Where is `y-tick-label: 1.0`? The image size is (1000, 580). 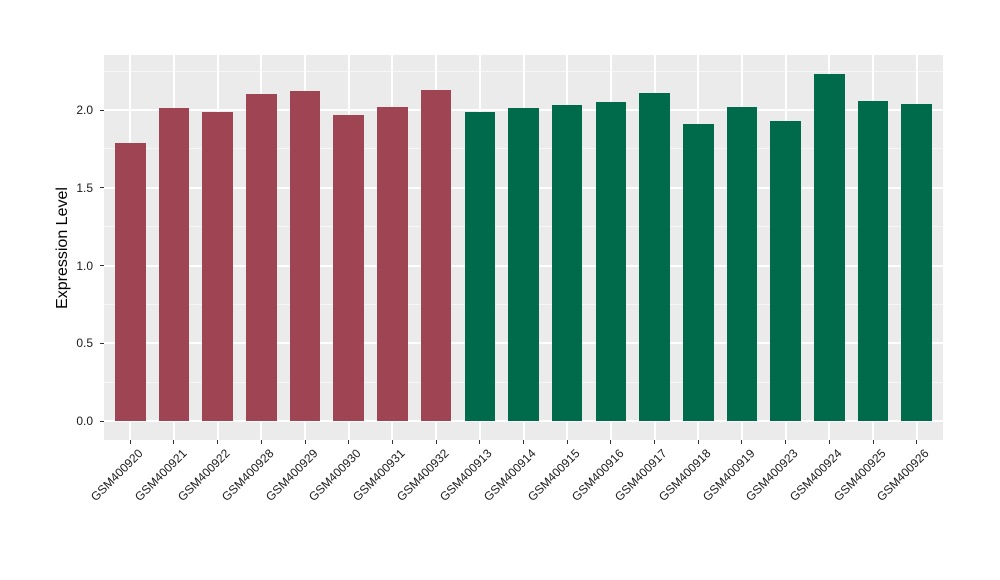
y-tick-label: 1.0 is located at coordinates (84, 265).